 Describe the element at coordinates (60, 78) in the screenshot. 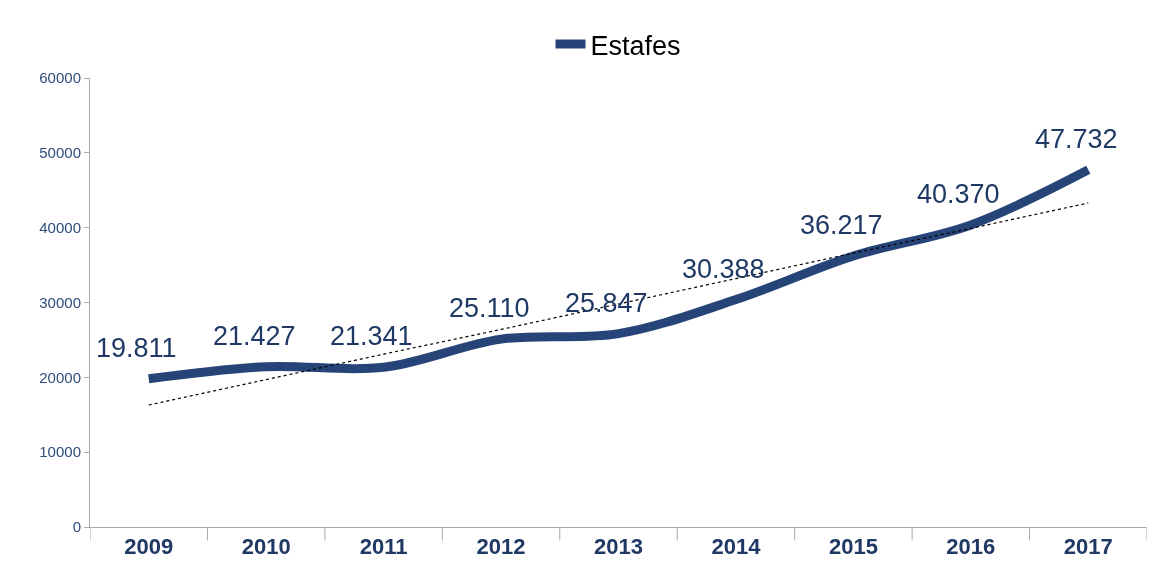

I see `y-tick-label: 60000` at that location.